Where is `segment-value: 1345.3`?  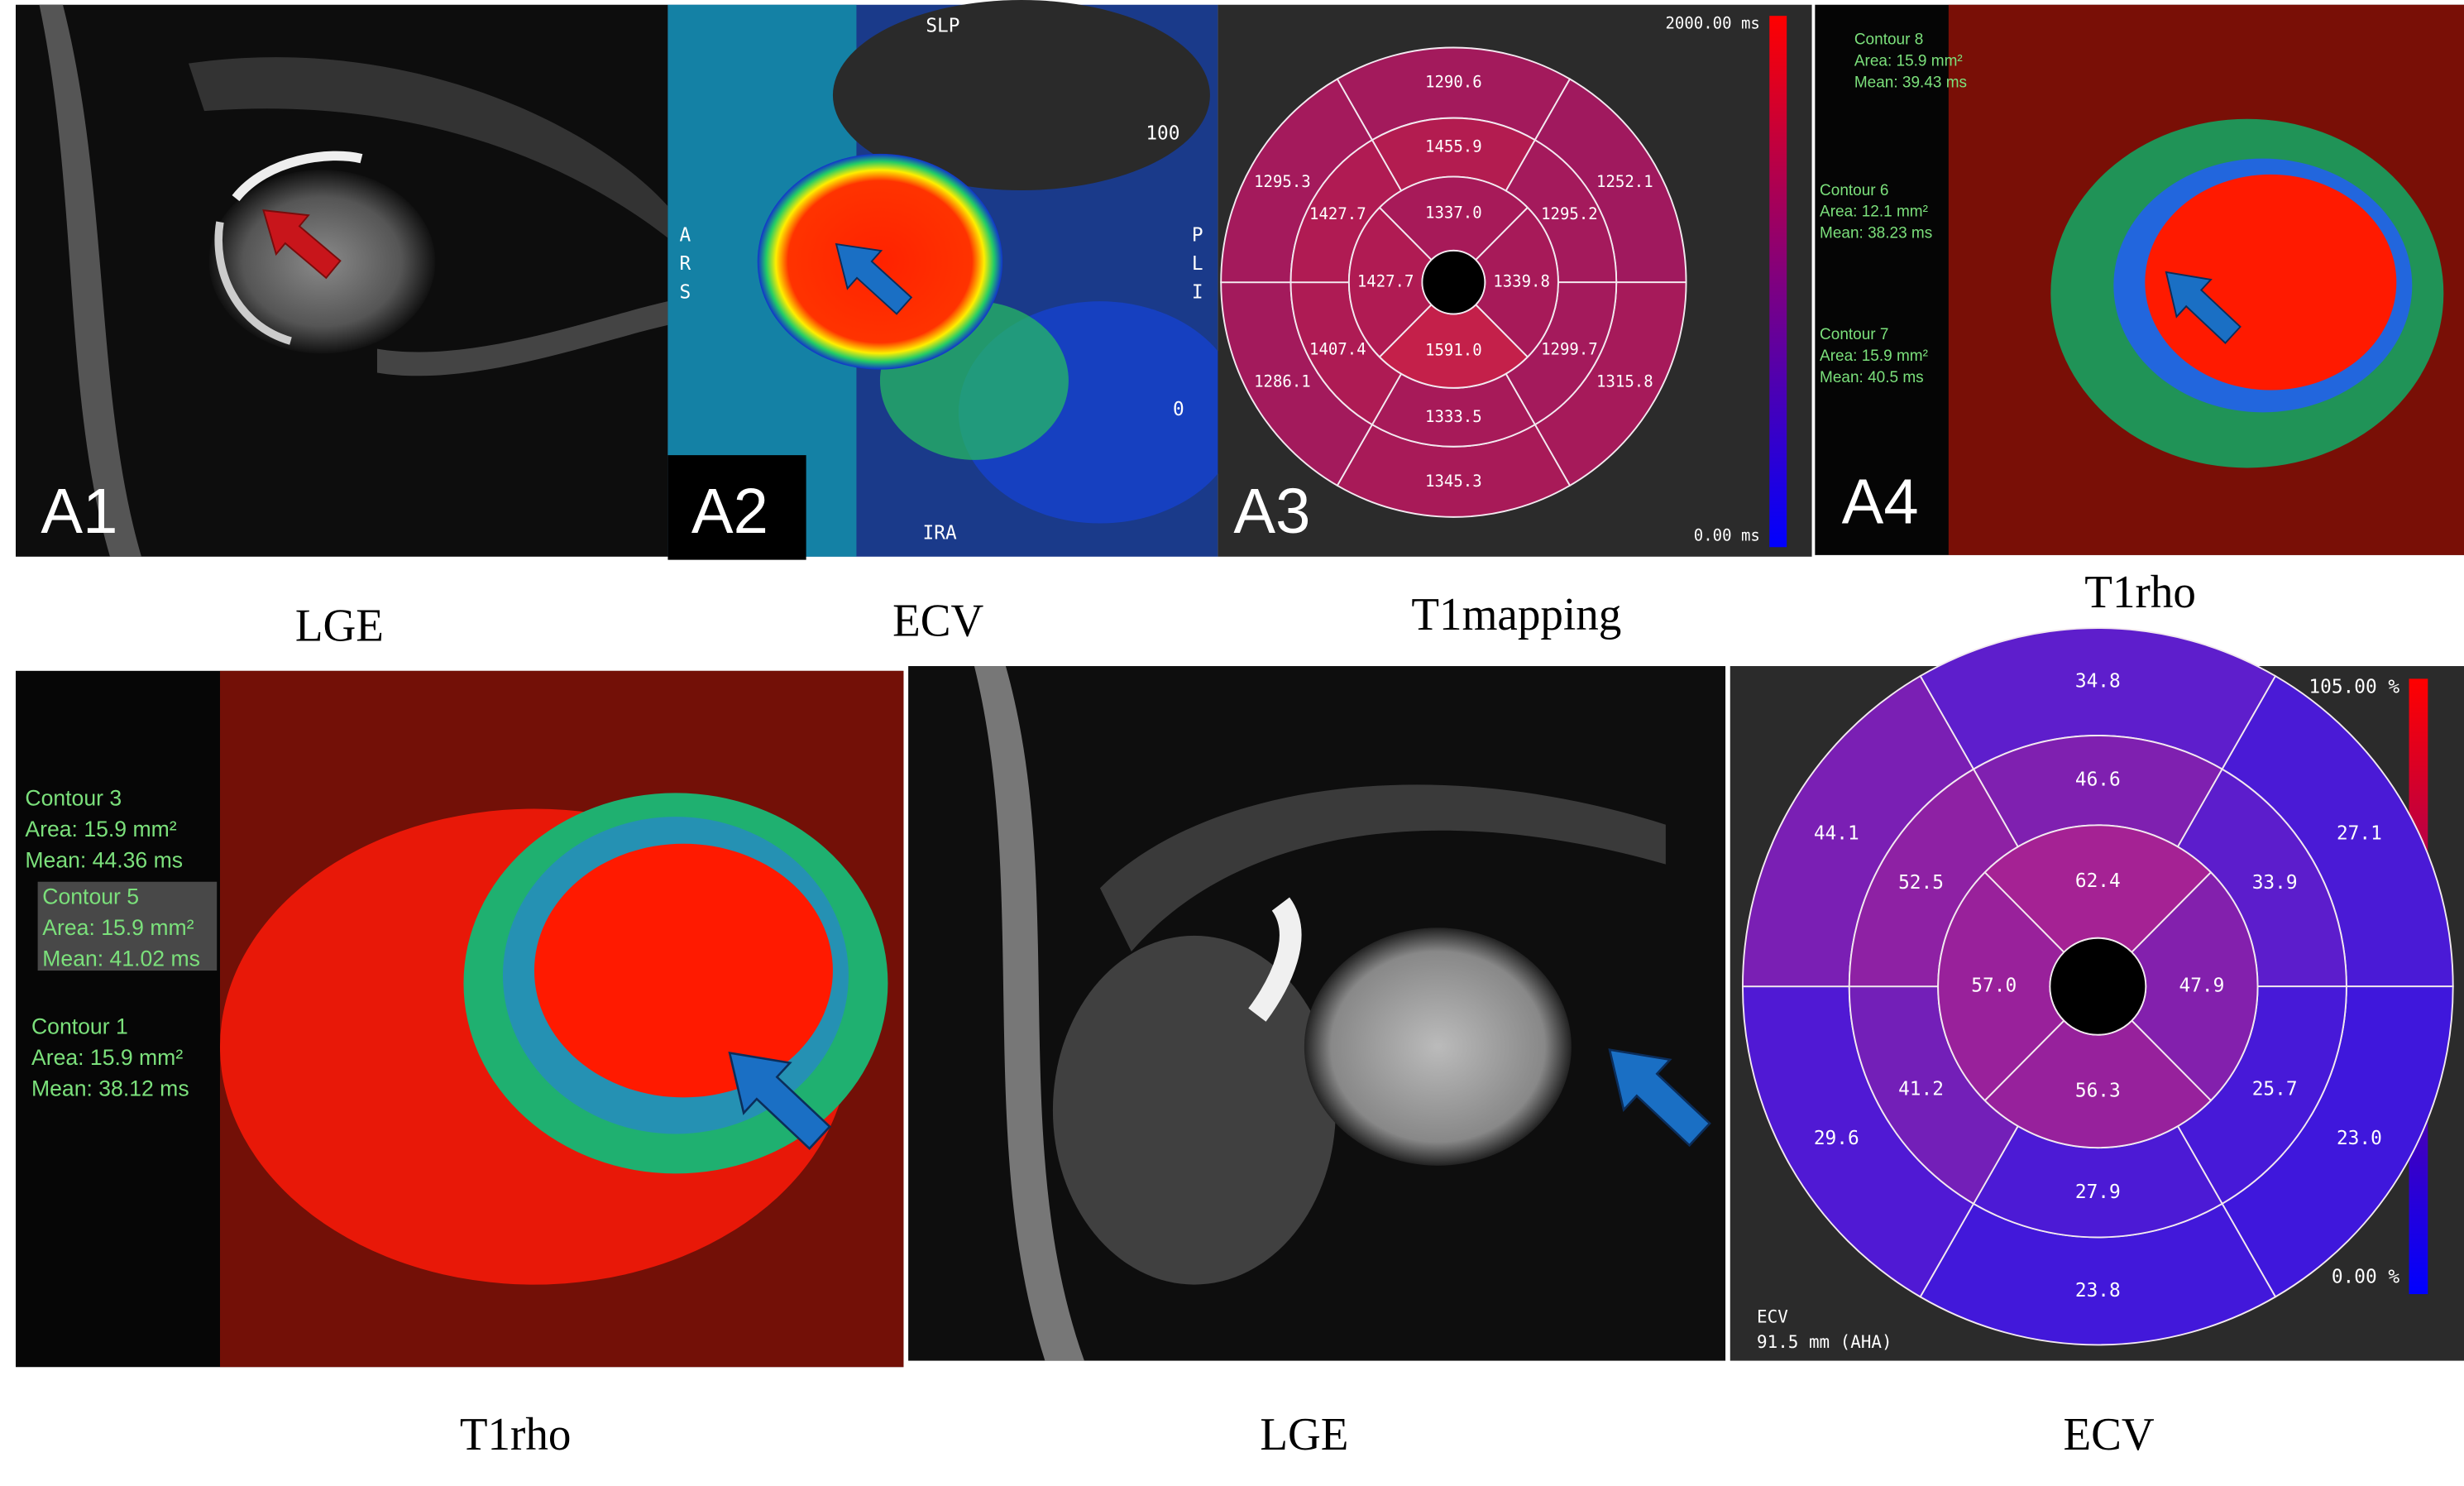 segment-value: 1345.3 is located at coordinates (1453, 481).